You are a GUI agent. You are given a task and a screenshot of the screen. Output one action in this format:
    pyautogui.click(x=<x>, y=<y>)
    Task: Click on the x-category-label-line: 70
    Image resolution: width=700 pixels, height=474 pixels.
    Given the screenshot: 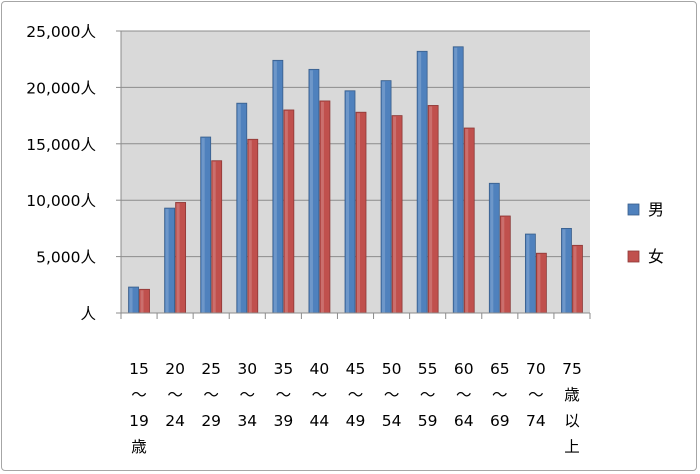 What is the action you would take?
    pyautogui.click(x=536, y=369)
    